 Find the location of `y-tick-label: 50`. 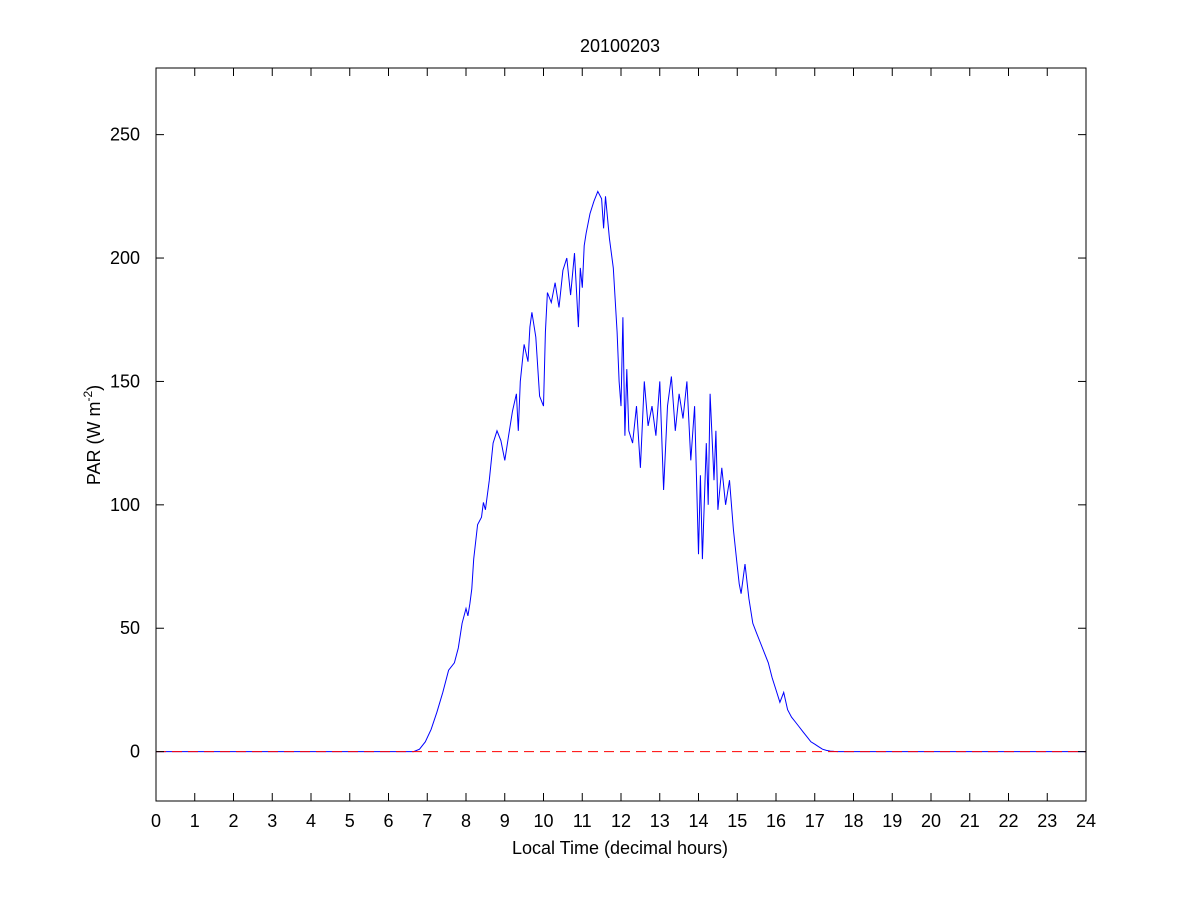

y-tick-label: 50 is located at coordinates (130, 628).